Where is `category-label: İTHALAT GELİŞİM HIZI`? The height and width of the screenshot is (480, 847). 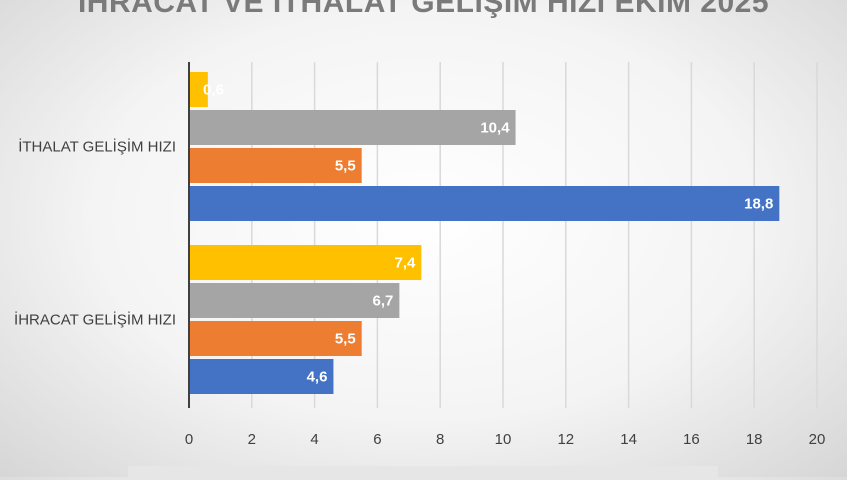 category-label: İTHALAT GELİŞİM HIZI is located at coordinates (97, 147).